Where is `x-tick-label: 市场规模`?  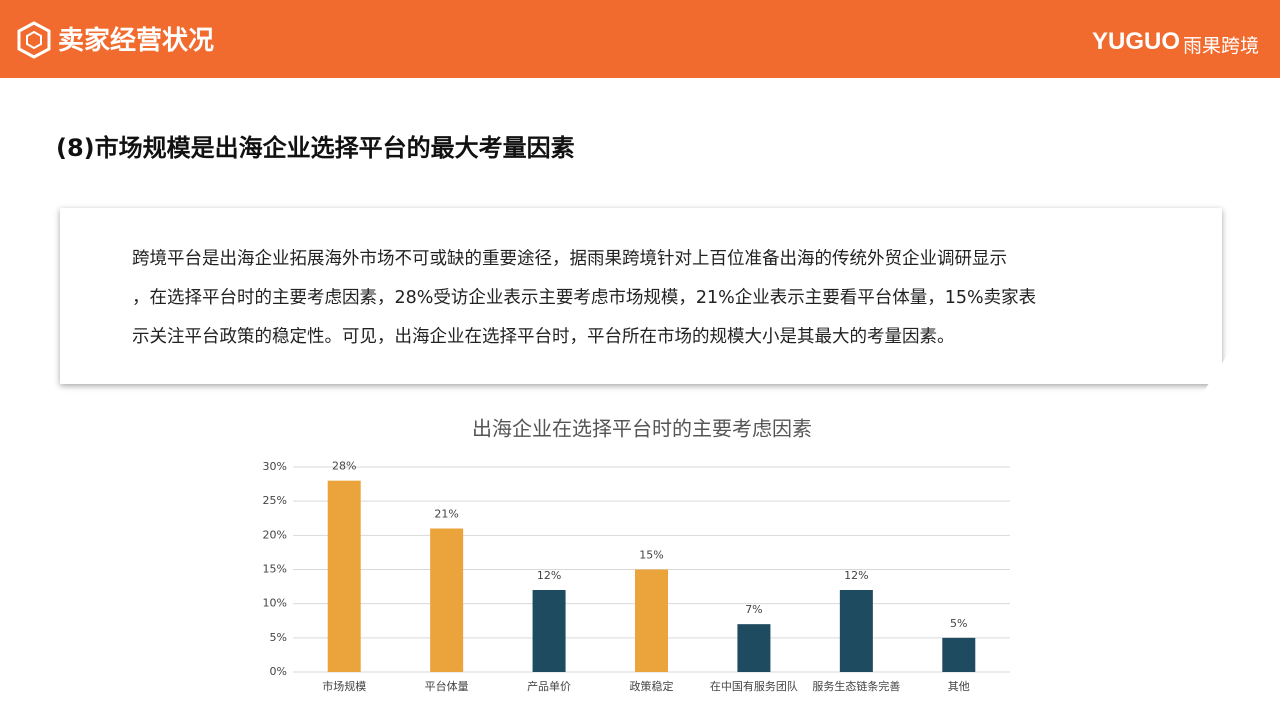
x-tick-label: 市场规模 is located at coordinates (344, 686).